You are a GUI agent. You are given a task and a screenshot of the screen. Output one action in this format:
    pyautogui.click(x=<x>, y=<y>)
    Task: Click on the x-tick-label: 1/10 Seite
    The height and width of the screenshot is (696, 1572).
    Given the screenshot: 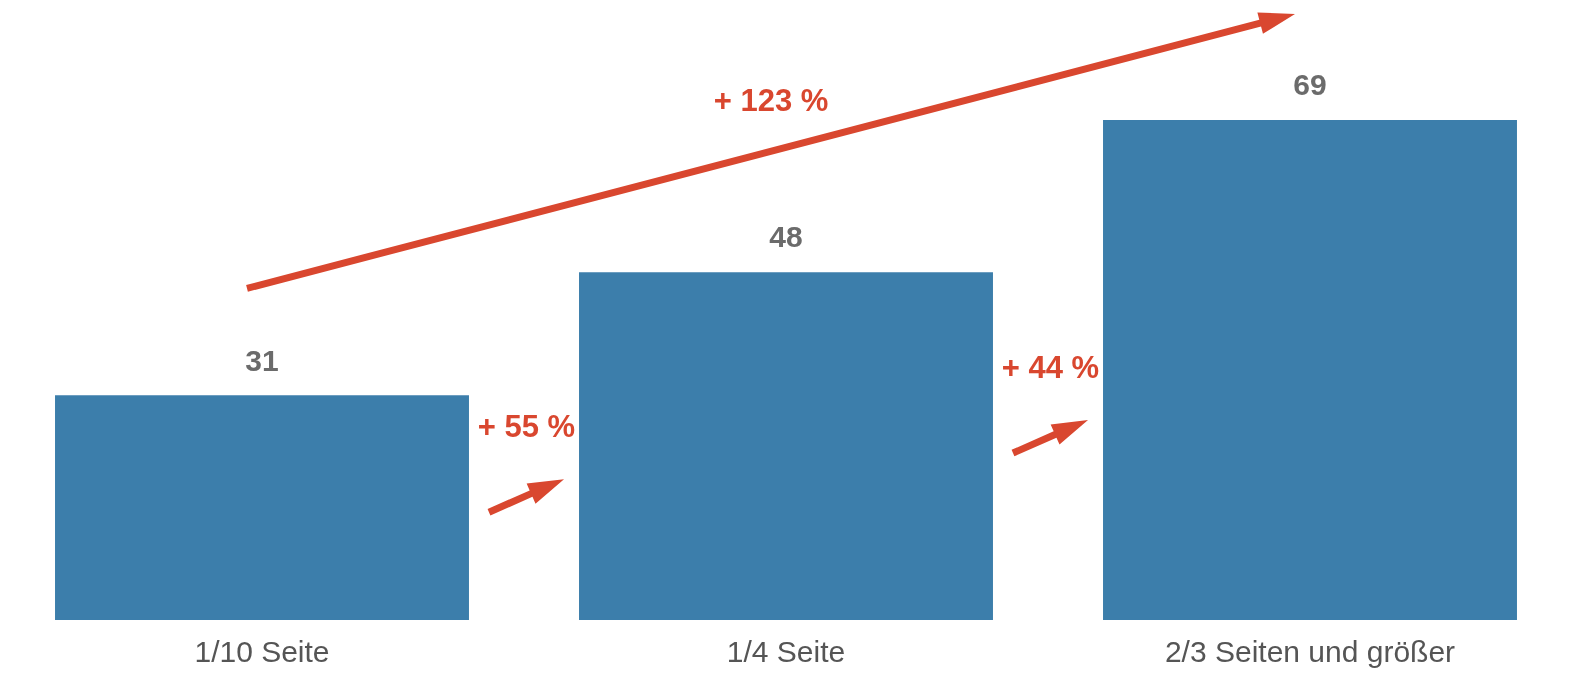 What is the action you would take?
    pyautogui.click(x=262, y=652)
    